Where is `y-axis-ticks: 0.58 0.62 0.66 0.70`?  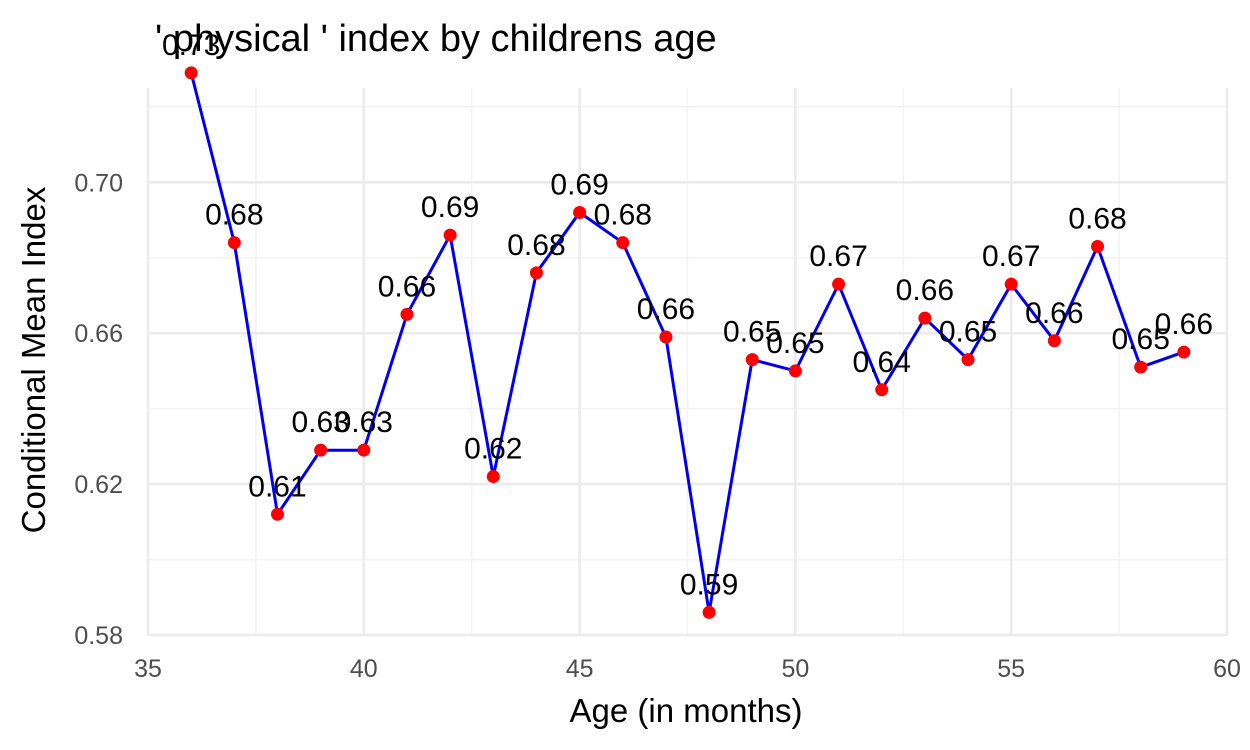
y-axis-ticks: 0.58 0.62 0.66 0.70 is located at coordinates (98, 409).